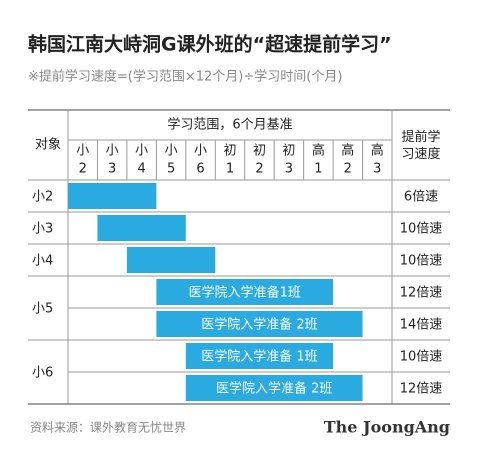 This screenshot has width=480, height=457. I want to click on bar-label: 医学院入学准备 1班, so click(259, 357).